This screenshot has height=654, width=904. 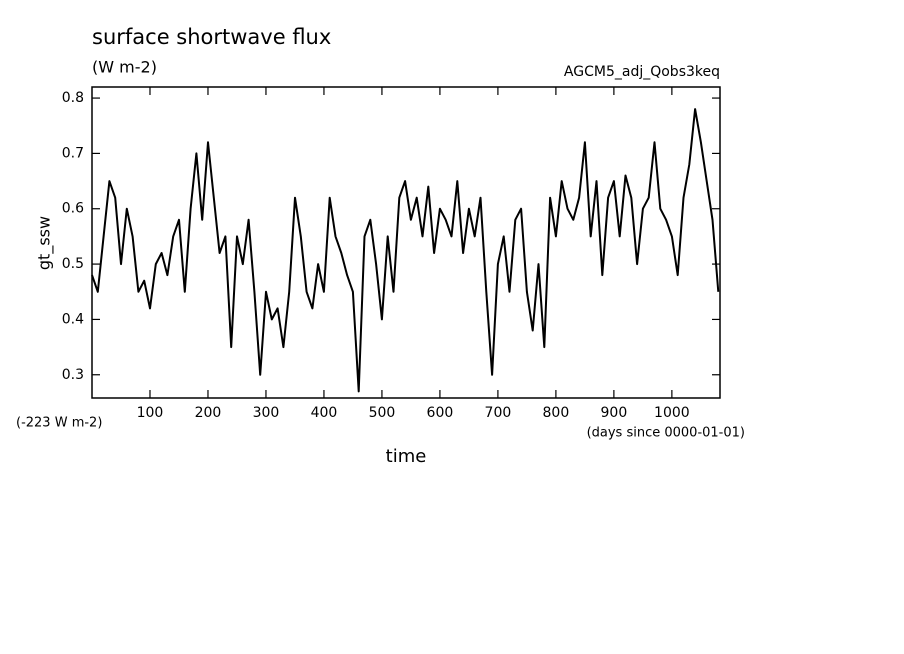 I want to click on x-tick-label: 800, so click(x=556, y=413).